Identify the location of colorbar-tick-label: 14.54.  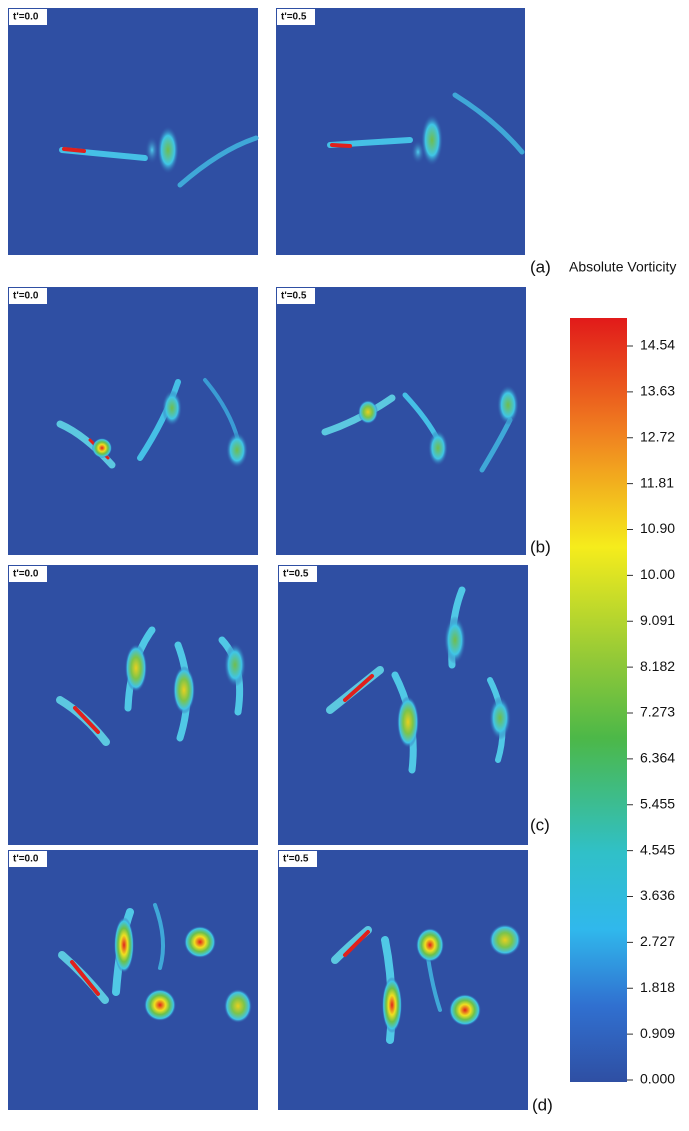
(657, 345).